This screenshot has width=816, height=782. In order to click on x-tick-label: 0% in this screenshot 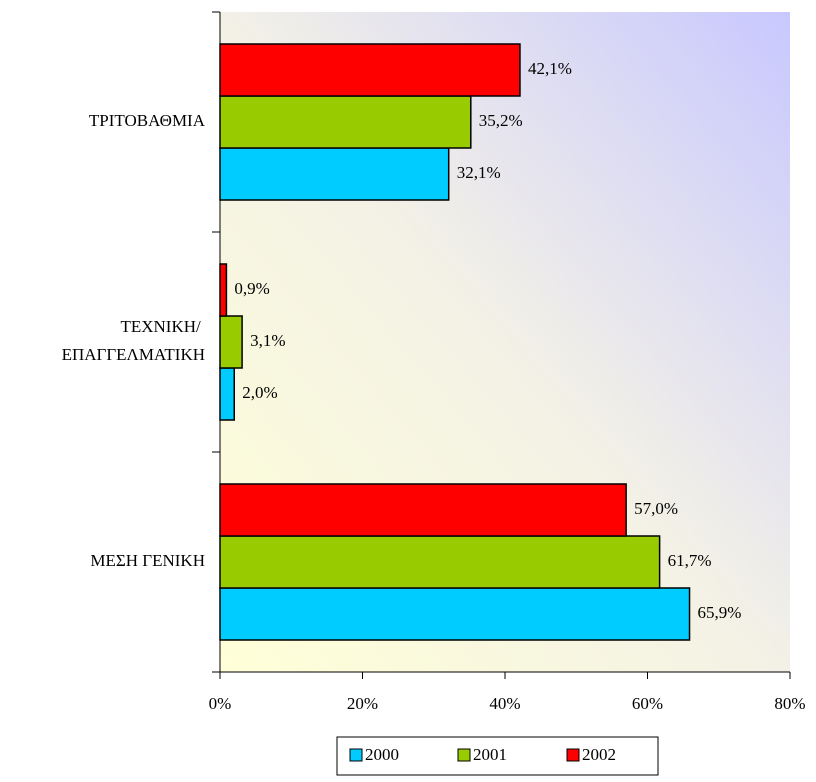, I will do `click(220, 703)`.